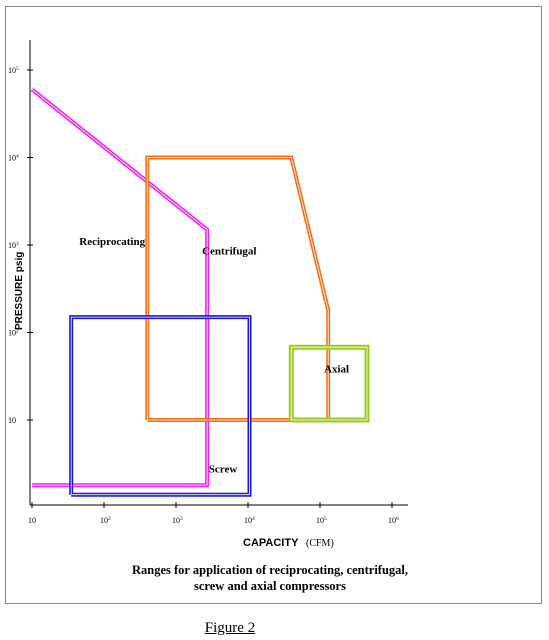 This screenshot has height=640, width=549. Describe the element at coordinates (321, 520) in the screenshot. I see `x-tick-label: 10⁵` at that location.